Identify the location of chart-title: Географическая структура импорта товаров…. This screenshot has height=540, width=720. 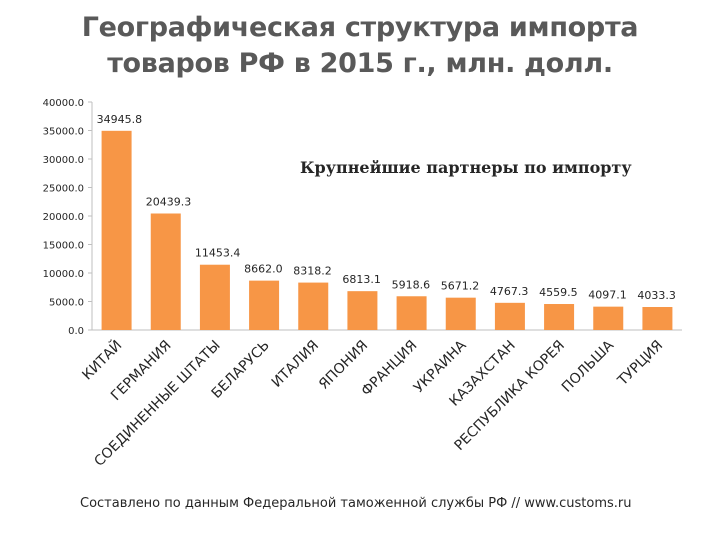
(360, 46).